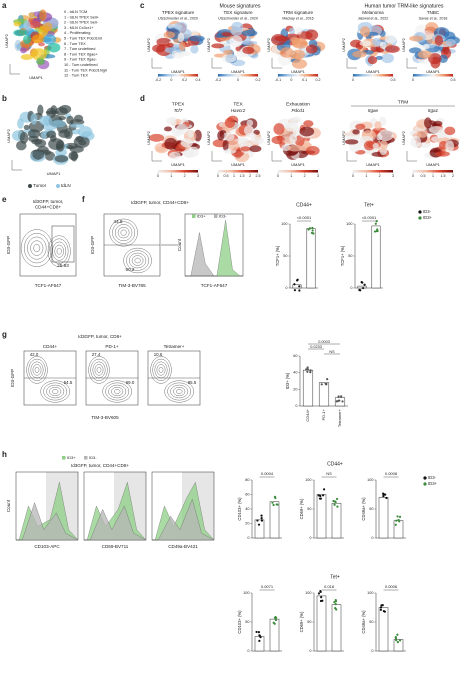 Image resolution: width=463 pixels, height=685 pixels. I want to click on group-title: Tet+, so click(335, 577).